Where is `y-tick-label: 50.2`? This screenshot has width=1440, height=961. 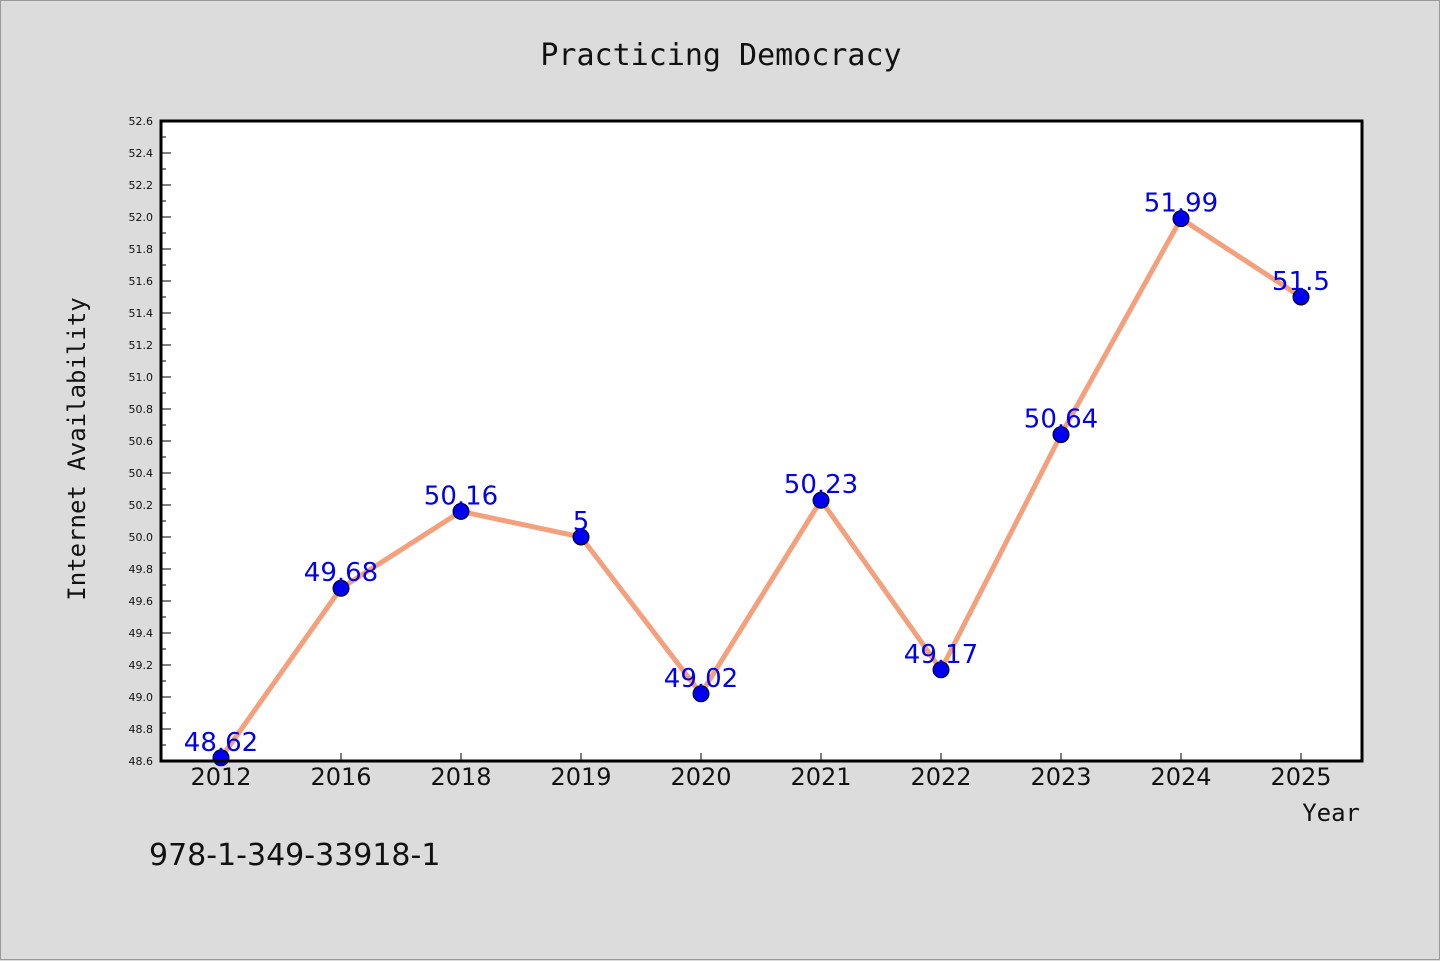 y-tick-label: 50.2 is located at coordinates (141, 505).